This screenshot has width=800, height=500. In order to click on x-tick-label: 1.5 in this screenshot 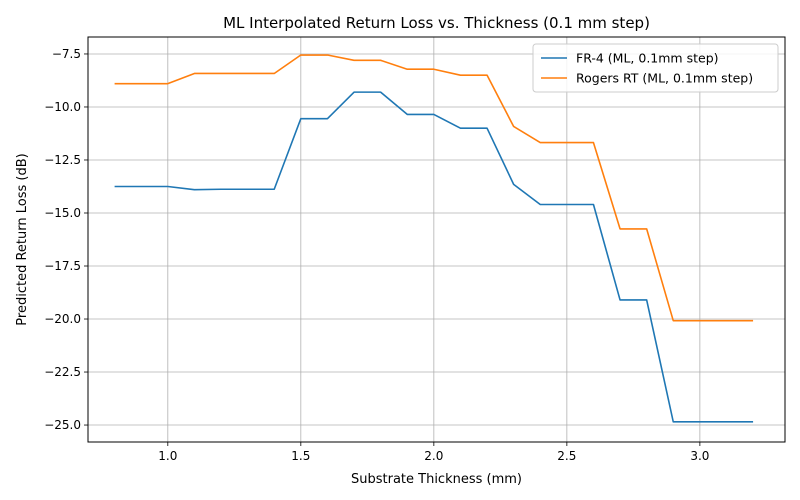, I will do `click(300, 456)`.